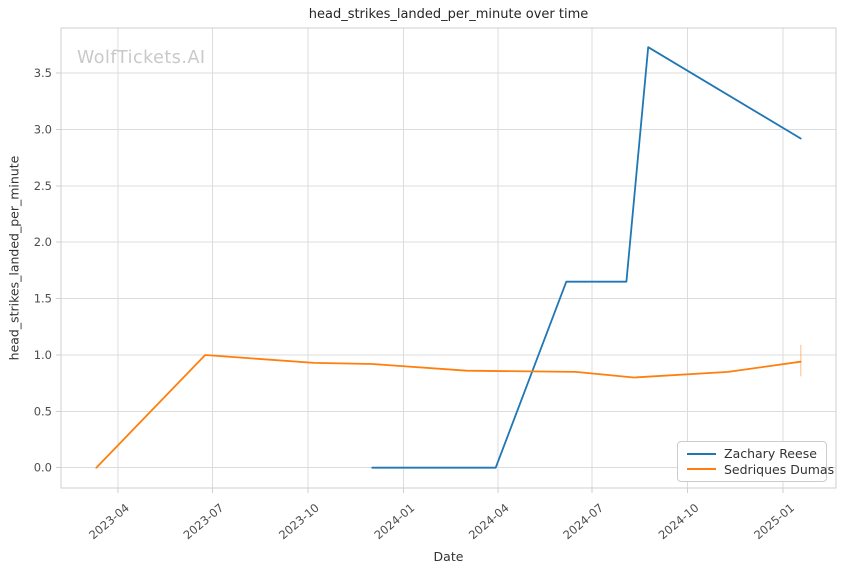 Image resolution: width=844 pixels, height=575 pixels. Describe the element at coordinates (43, 242) in the screenshot. I see `y-tick-label: 2.0` at that location.